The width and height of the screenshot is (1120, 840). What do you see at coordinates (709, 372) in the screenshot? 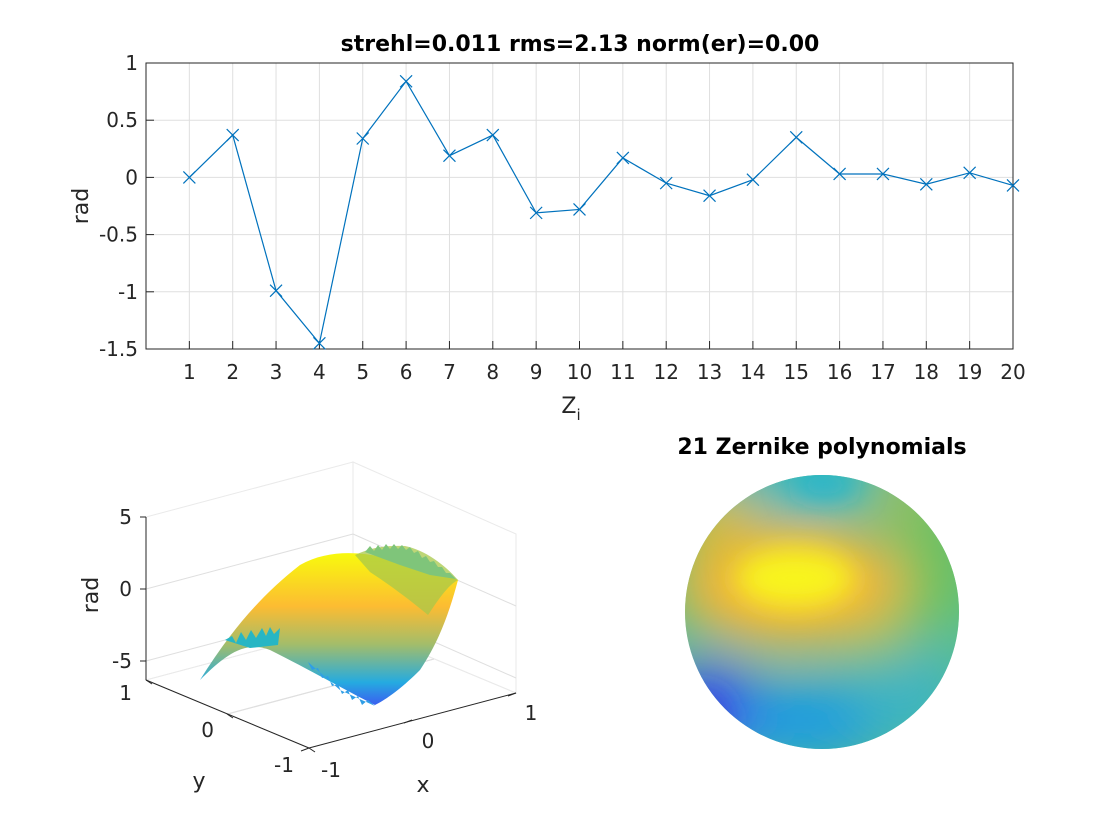
I see `x-tick-label: 13` at bounding box center [709, 372].